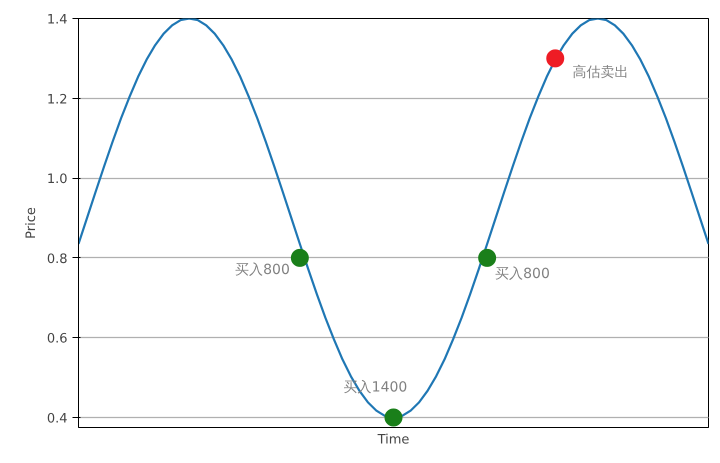 This screenshot has width=720, height=463. What do you see at coordinates (57, 259) in the screenshot?
I see `y-tick-label: 0.8` at bounding box center [57, 259].